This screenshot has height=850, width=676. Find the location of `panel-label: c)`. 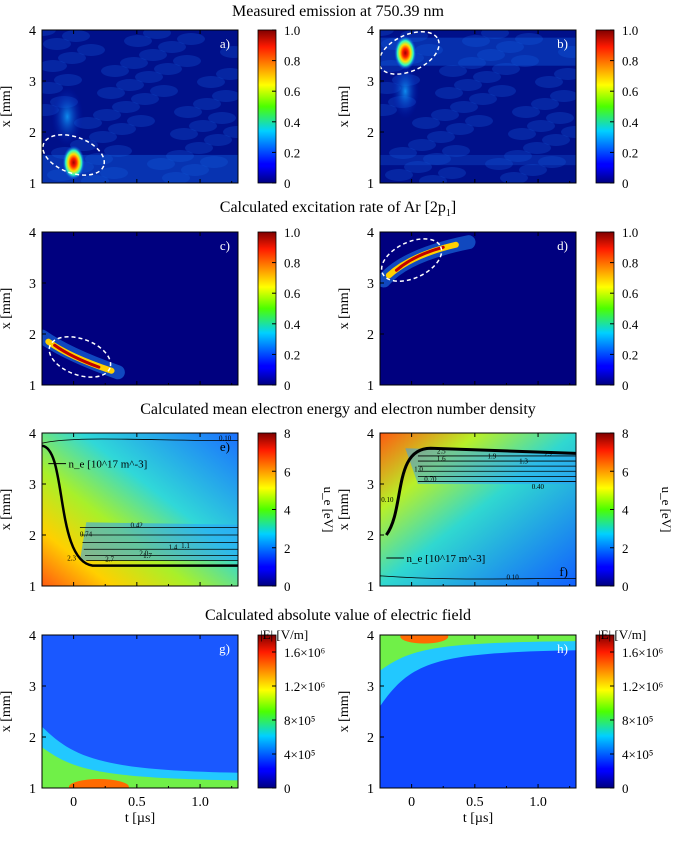

panel-label: c) is located at coordinates (225, 245).